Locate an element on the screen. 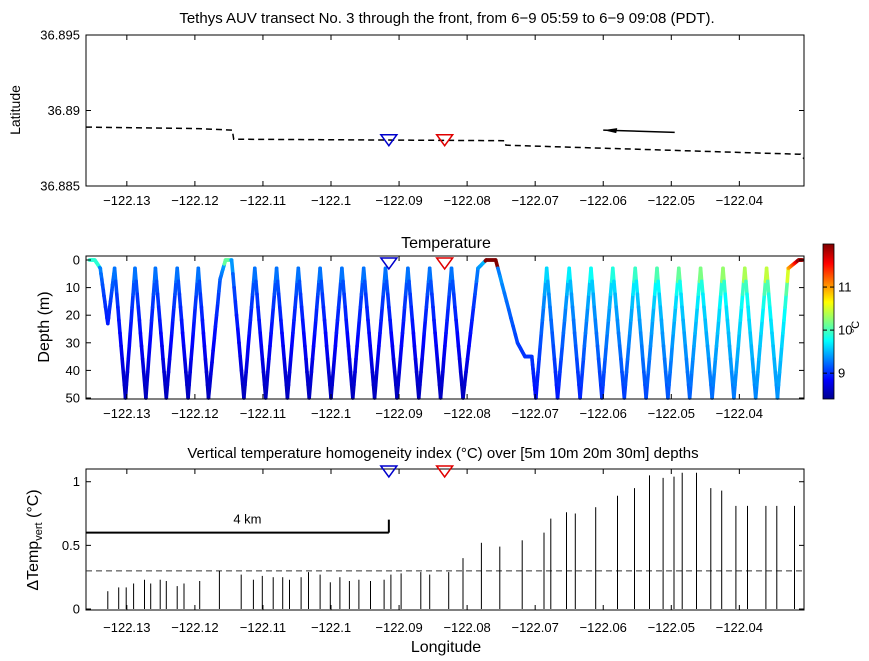  homogeneity-markers is located at coordinates (417, 472).